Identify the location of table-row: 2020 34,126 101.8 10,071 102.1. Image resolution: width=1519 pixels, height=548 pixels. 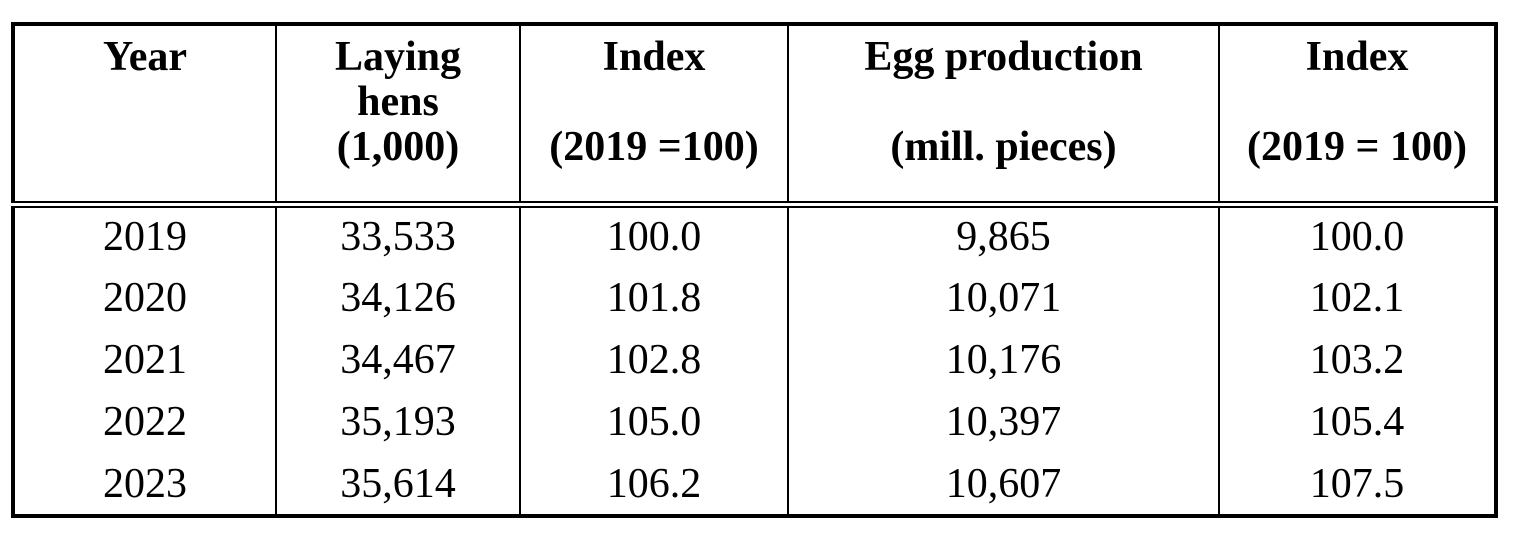
(754, 297).